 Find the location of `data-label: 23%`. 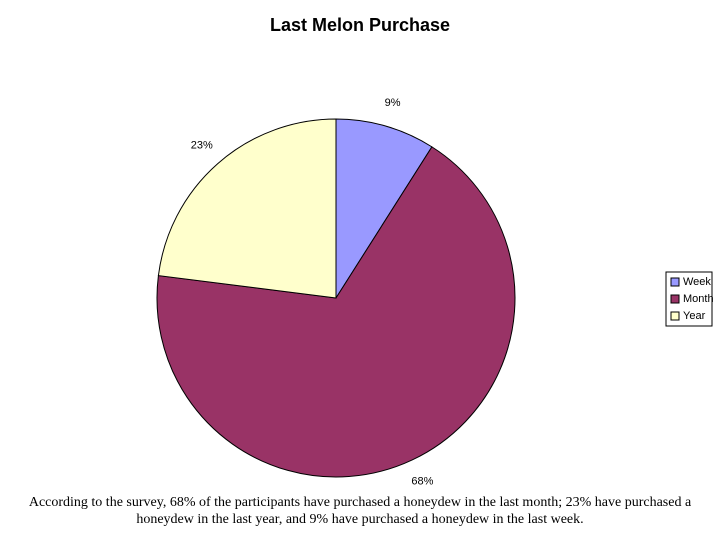

data-label: 23% is located at coordinates (202, 146).